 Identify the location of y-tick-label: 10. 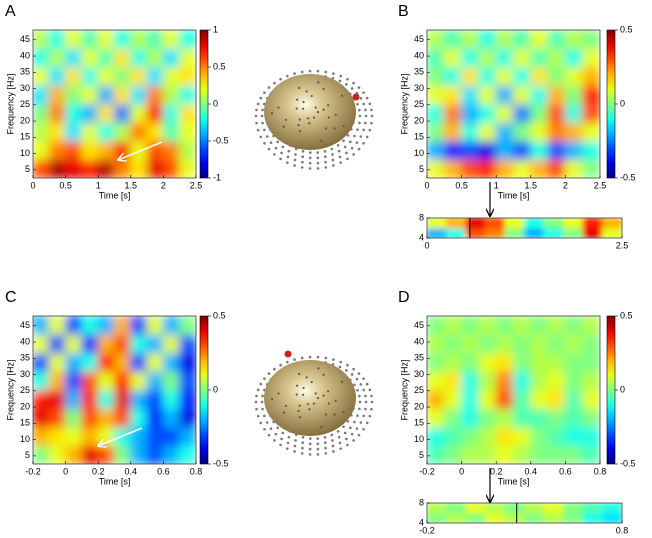
(25, 439).